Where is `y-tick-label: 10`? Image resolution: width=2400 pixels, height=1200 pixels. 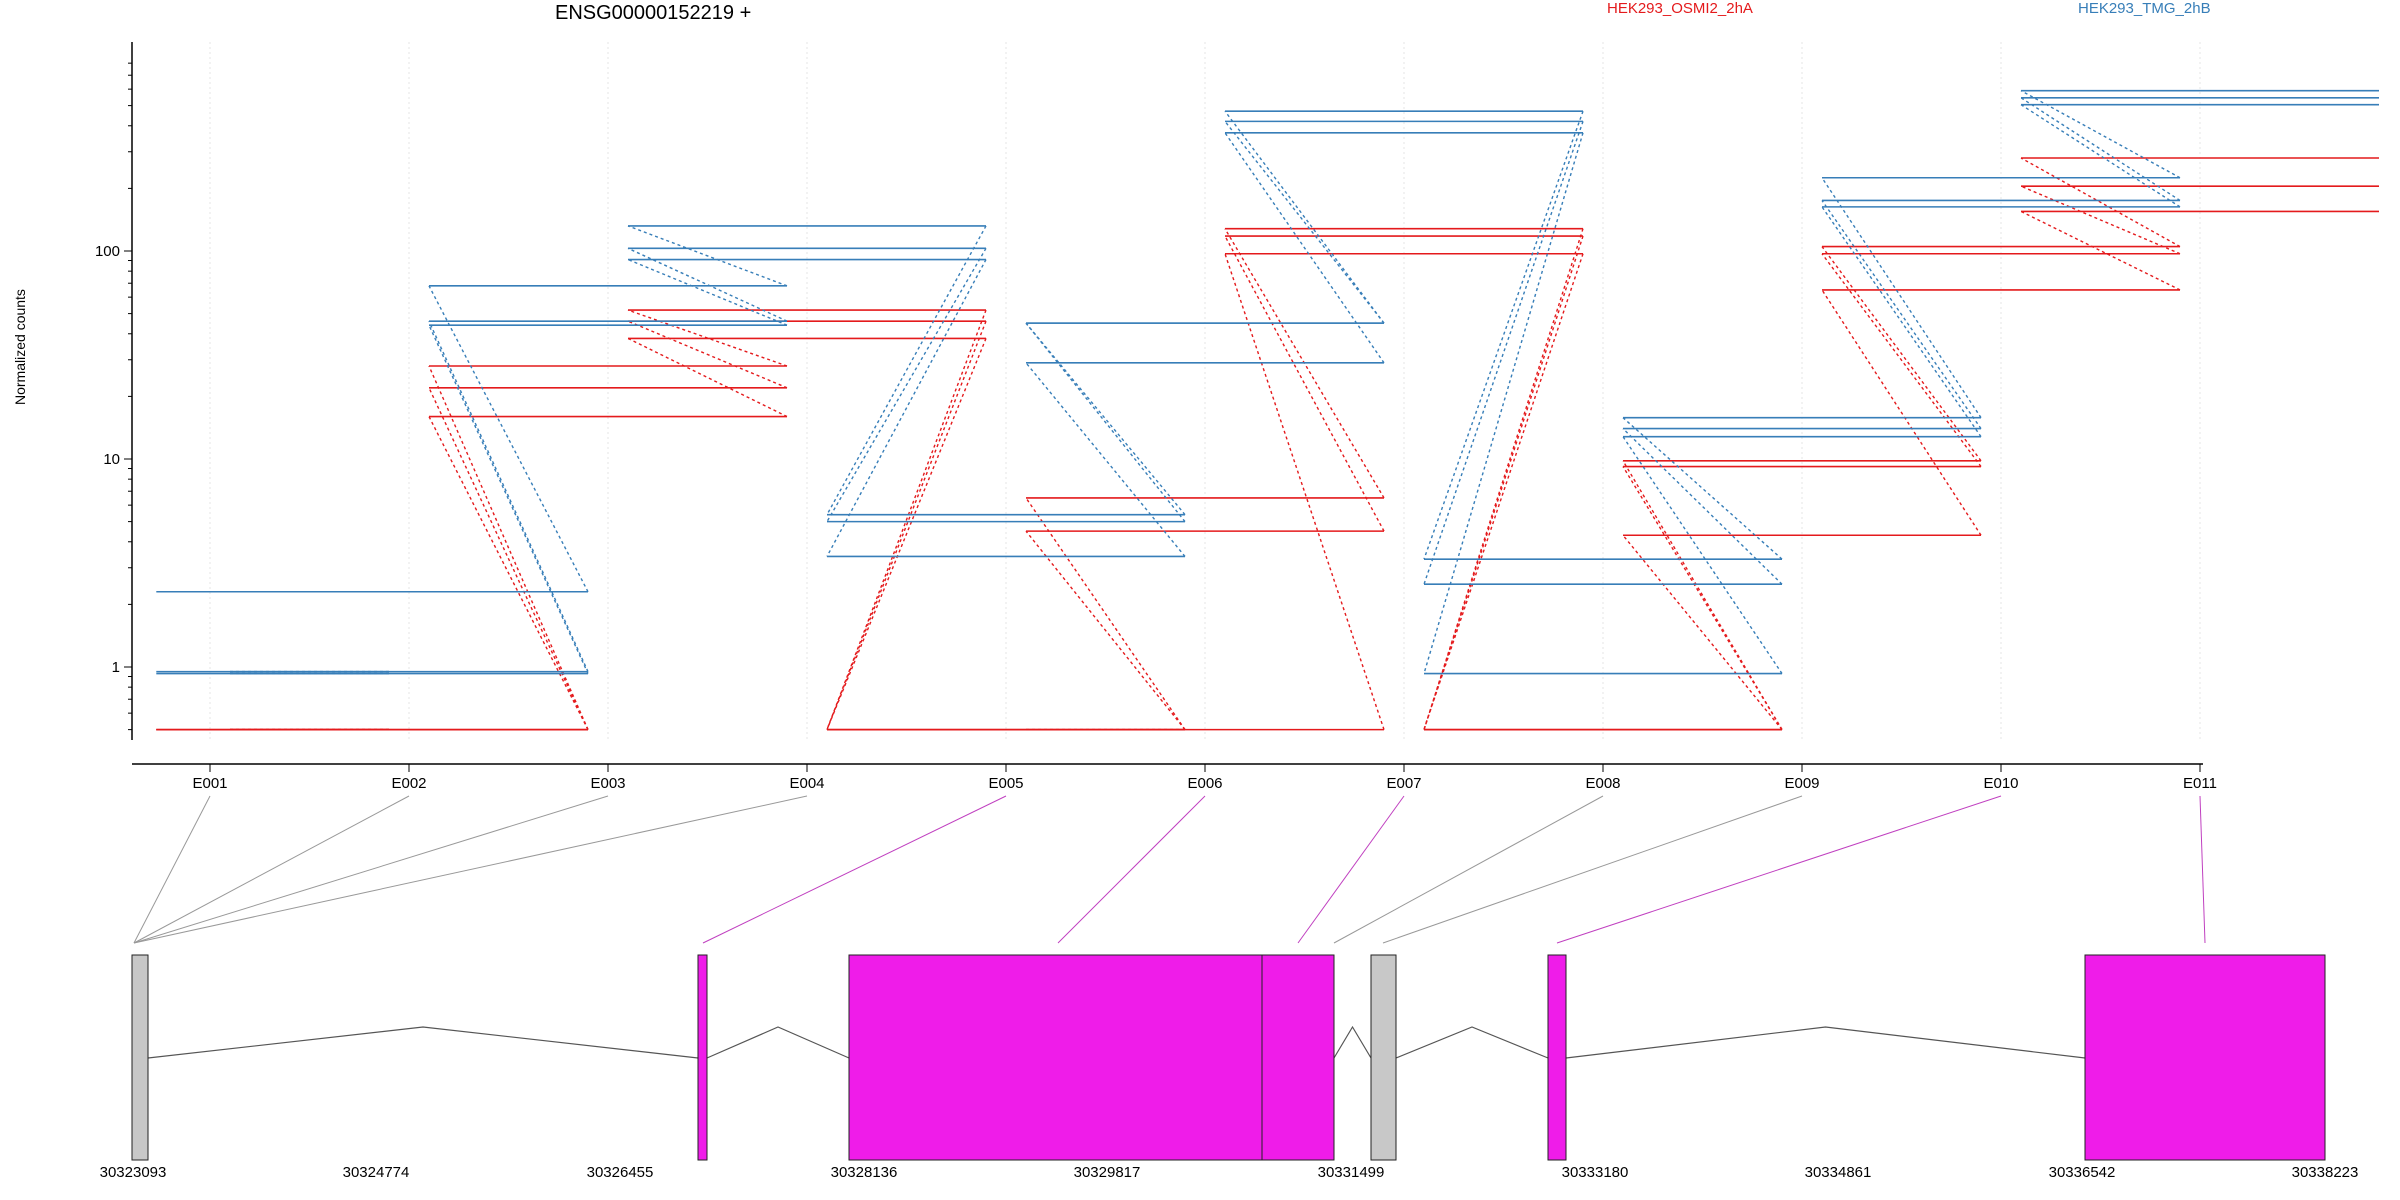
y-tick-label: 10 is located at coordinates (111, 459).